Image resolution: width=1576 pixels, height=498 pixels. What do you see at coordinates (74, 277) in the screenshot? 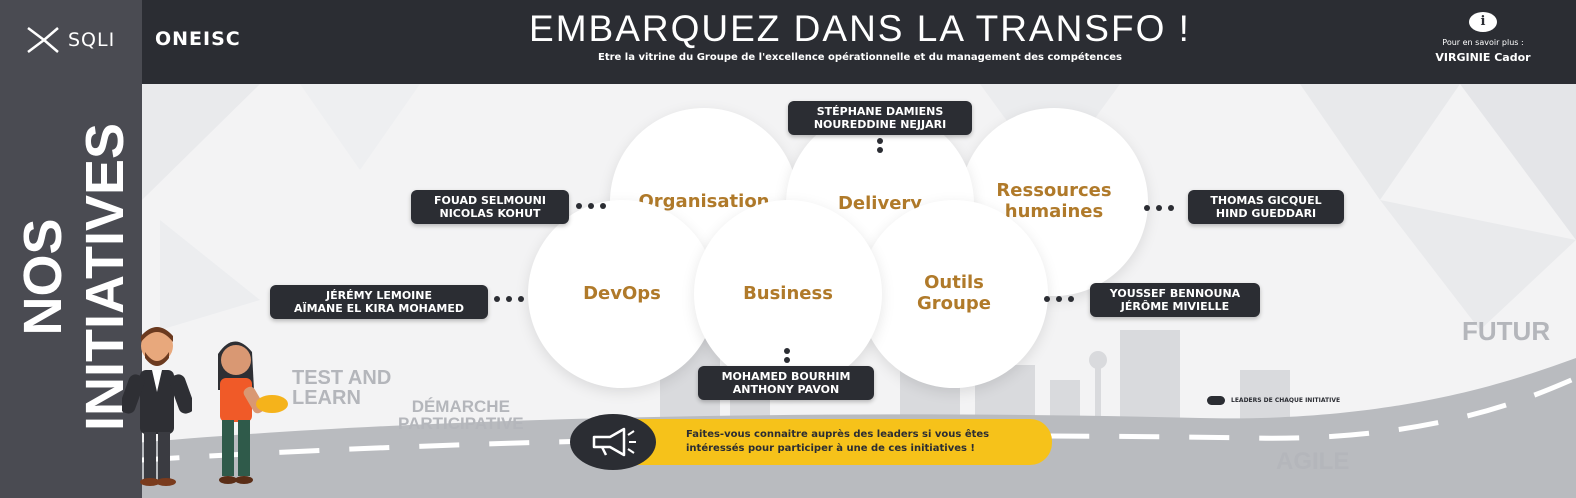
I see `sidebar-title: NOS INITIATIVES` at bounding box center [74, 277].